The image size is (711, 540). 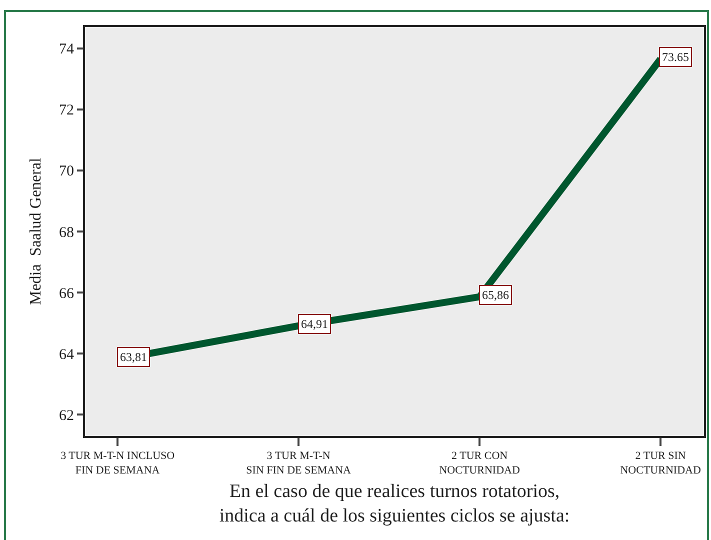 What do you see at coordinates (495, 295) in the screenshot?
I see `data-label: 65,86` at bounding box center [495, 295].